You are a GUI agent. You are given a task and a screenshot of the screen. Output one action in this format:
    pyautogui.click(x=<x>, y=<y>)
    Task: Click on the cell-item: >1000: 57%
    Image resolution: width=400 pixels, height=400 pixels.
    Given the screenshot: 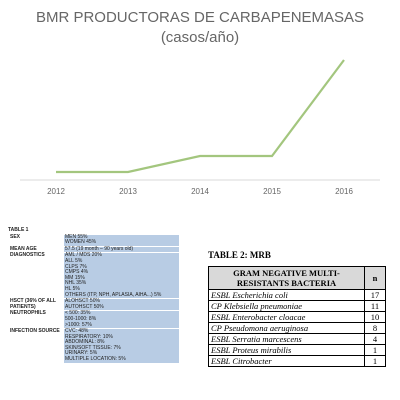 What is the action you would take?
    pyautogui.click(x=78, y=324)
    